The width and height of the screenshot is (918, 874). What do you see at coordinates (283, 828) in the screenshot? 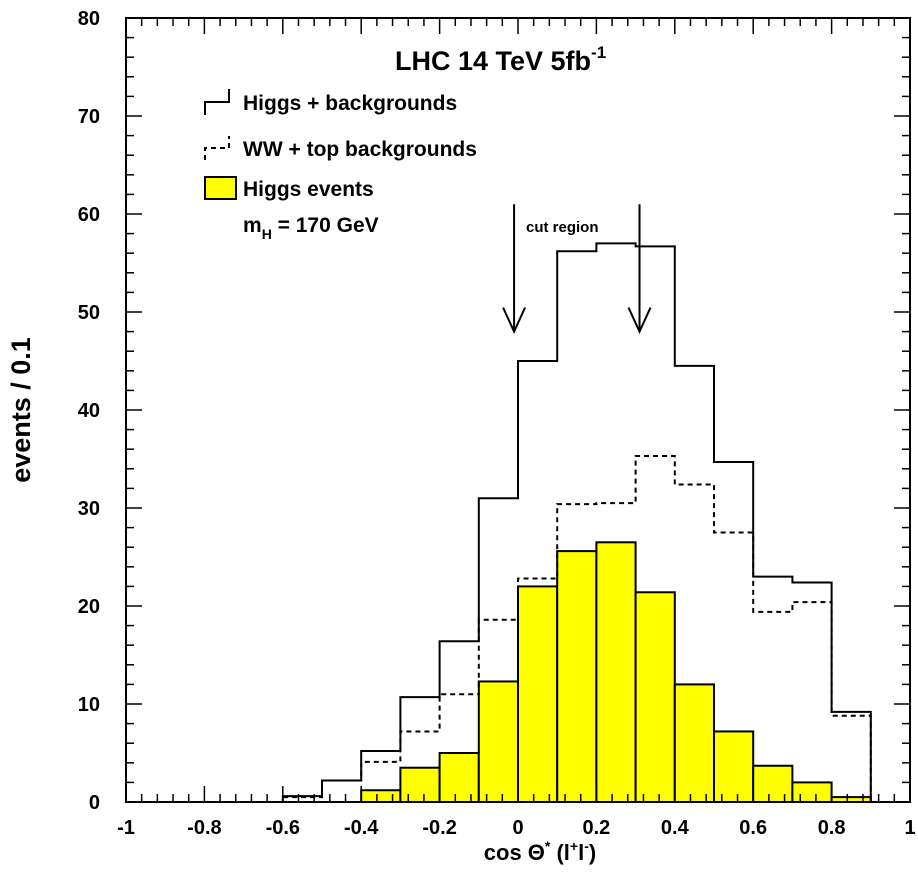
I see `x-tick-label: -0.6` at bounding box center [283, 828].